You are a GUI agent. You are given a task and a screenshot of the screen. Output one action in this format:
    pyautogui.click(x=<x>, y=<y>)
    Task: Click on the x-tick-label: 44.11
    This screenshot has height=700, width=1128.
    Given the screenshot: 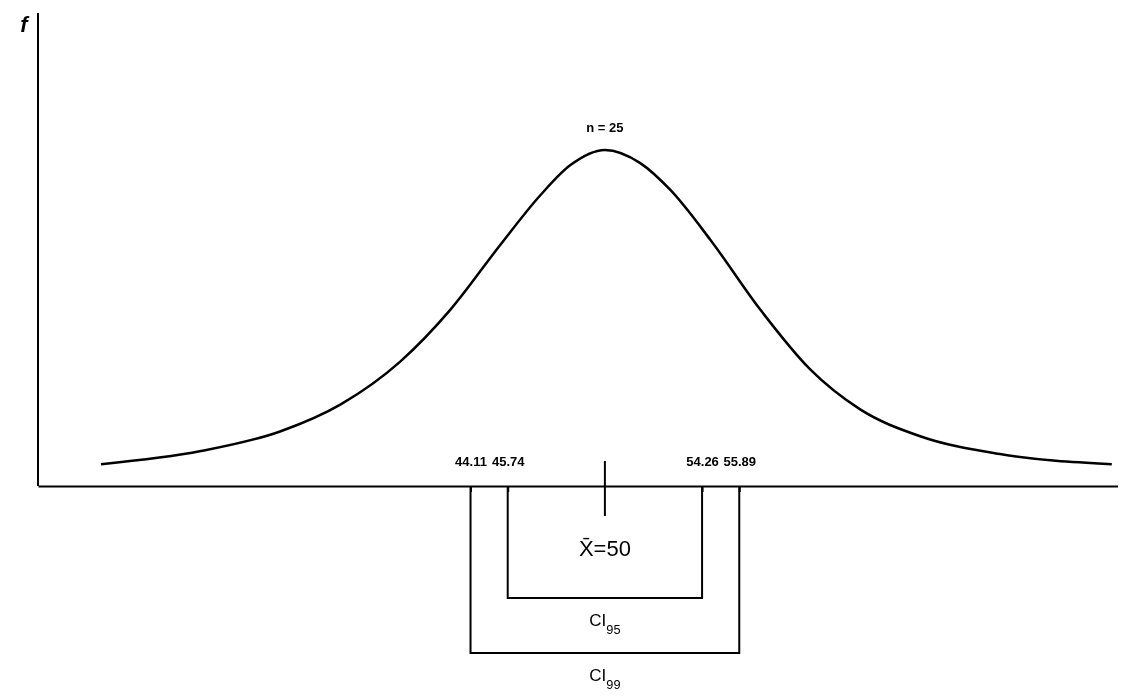 What is the action you would take?
    pyautogui.click(x=471, y=461)
    